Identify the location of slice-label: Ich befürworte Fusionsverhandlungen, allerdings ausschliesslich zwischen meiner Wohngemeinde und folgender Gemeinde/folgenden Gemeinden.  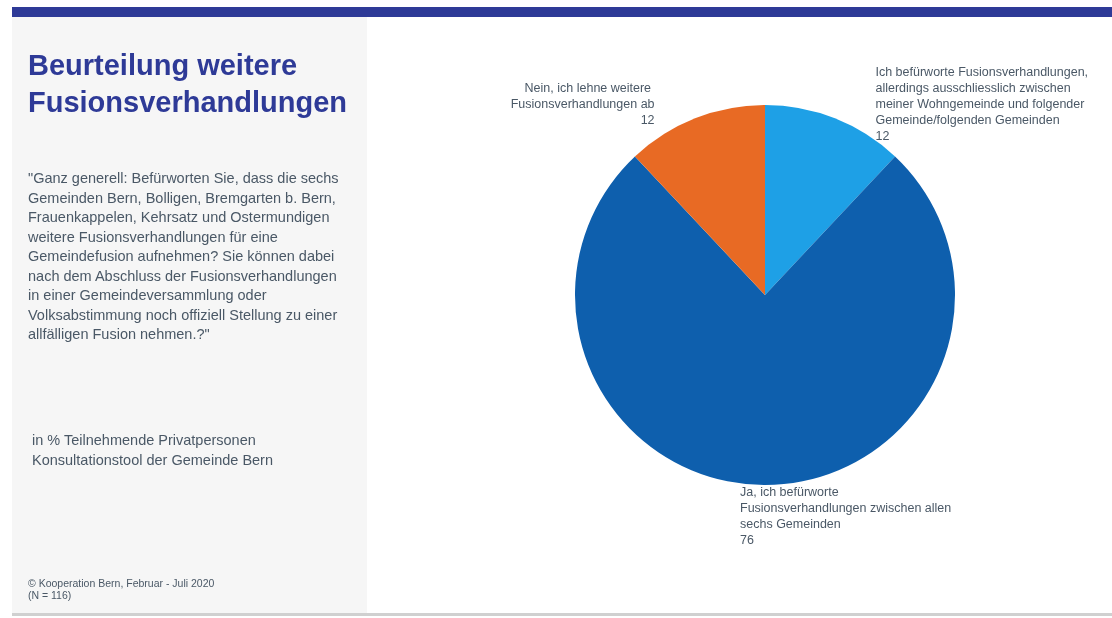
(983, 96).